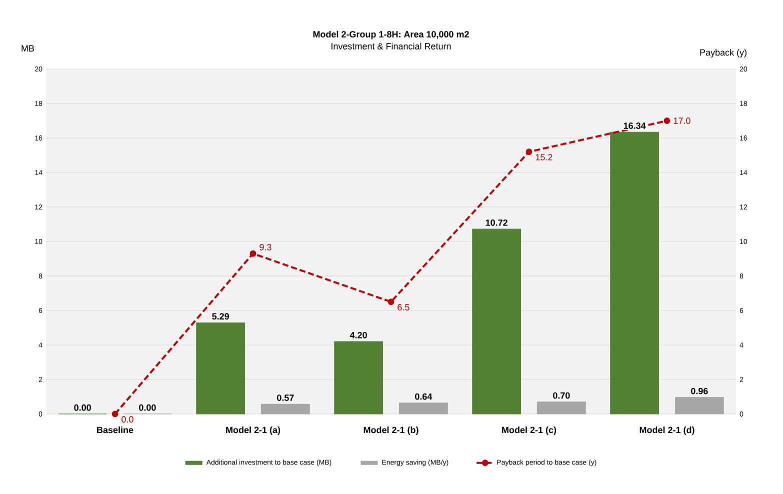  Describe the element at coordinates (529, 430) in the screenshot. I see `x-tick-label: Model 2-1 (c)` at that location.